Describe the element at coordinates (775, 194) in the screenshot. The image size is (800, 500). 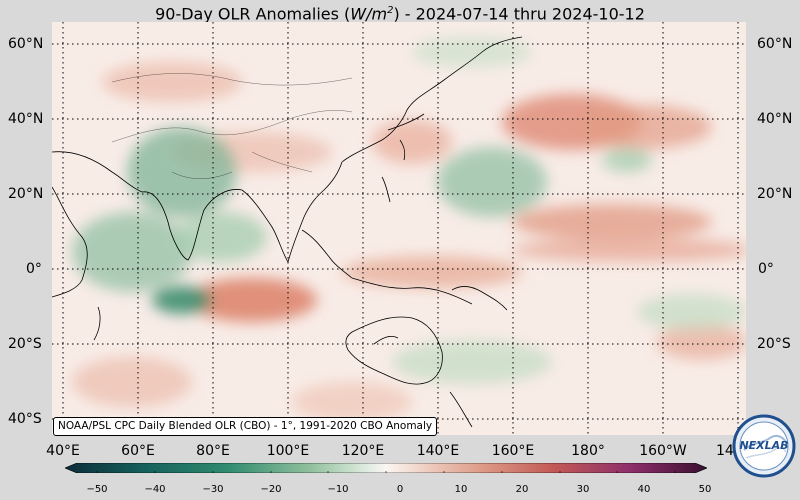
I see `lat-label-20n-right: 20°N` at that location.